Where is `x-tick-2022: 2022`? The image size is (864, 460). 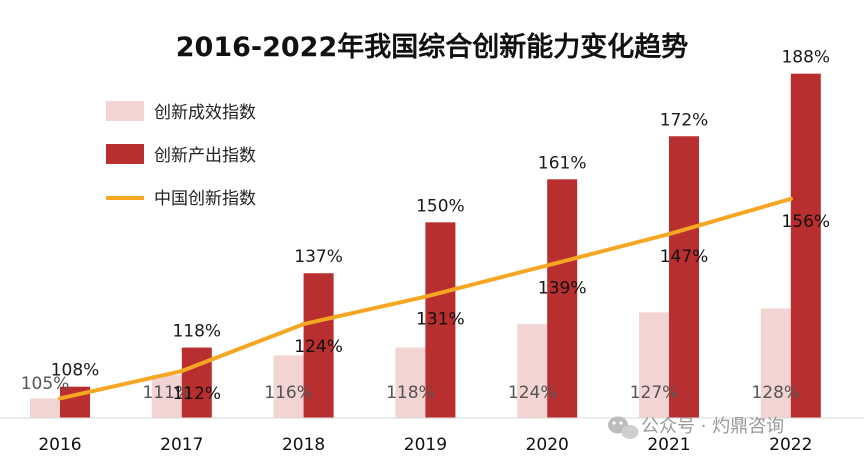 x-tick-2022: 2022 is located at coordinates (790, 445).